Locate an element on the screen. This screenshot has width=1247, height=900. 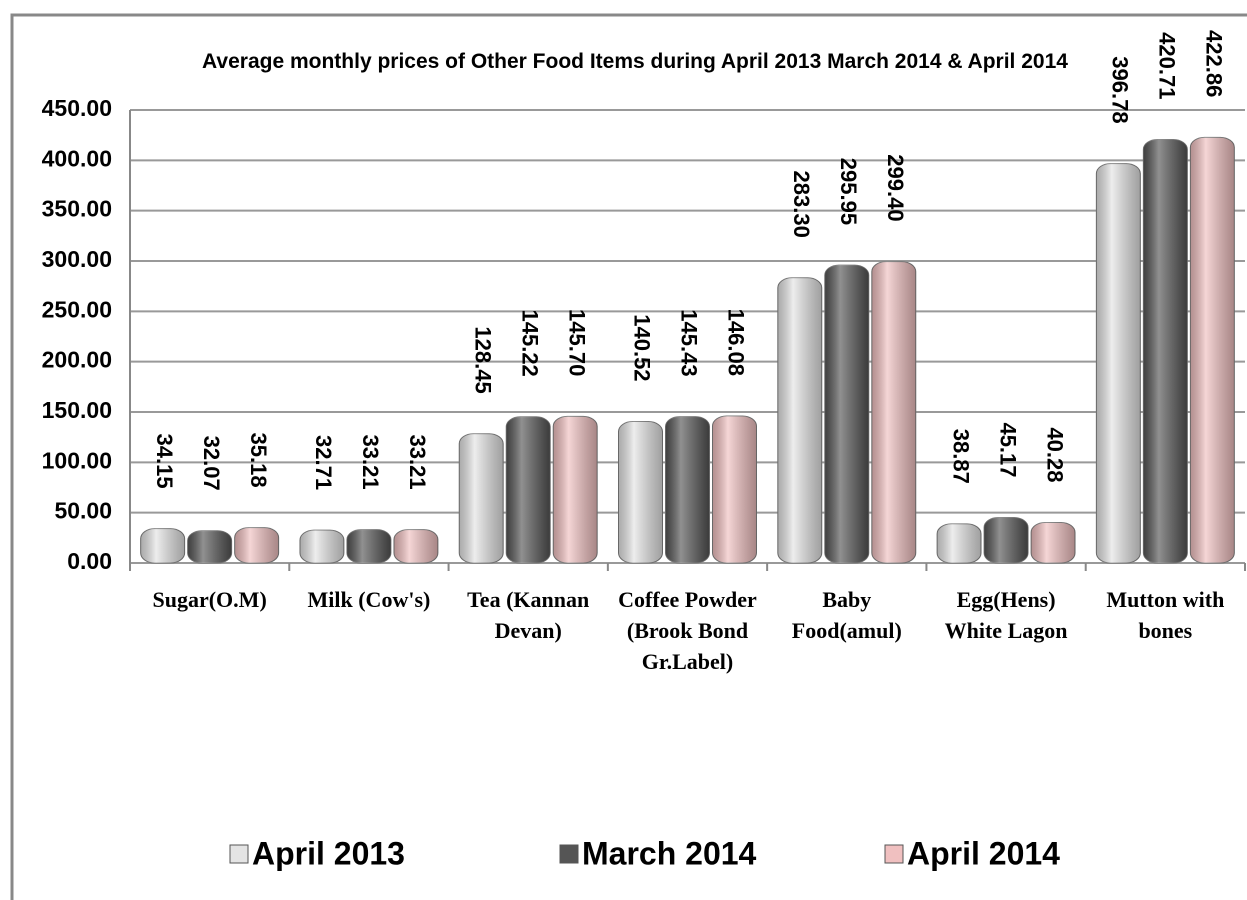
y-tick-label: 450.00 is located at coordinates (77, 108).